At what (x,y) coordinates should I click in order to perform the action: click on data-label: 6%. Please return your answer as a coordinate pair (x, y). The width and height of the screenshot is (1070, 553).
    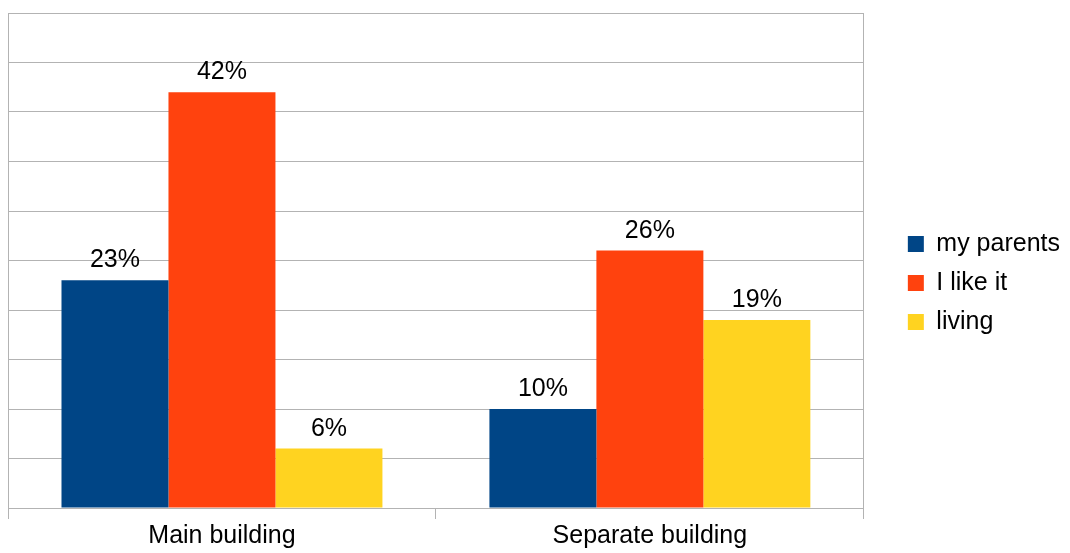
    Looking at the image, I should click on (329, 426).